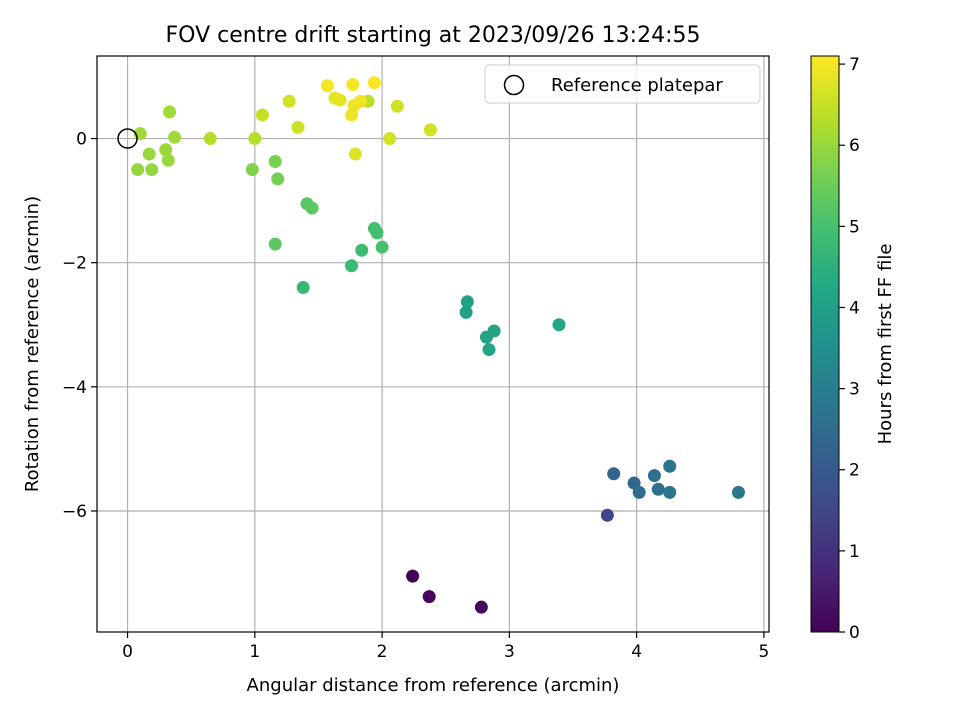  What do you see at coordinates (854, 146) in the screenshot?
I see `colorbar-tick-label: 6` at bounding box center [854, 146].